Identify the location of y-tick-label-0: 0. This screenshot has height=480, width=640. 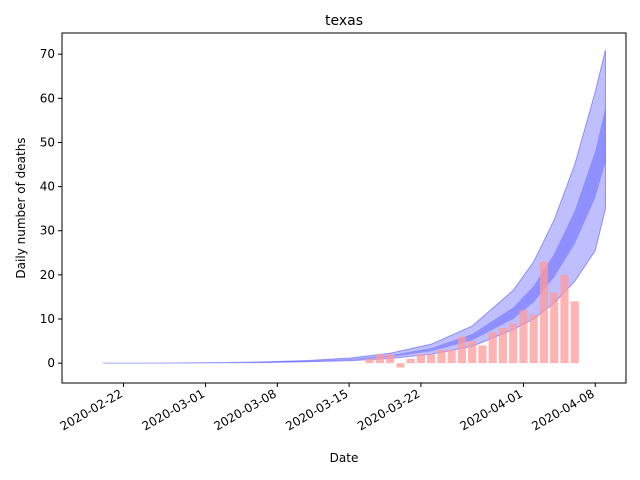
(51, 363).